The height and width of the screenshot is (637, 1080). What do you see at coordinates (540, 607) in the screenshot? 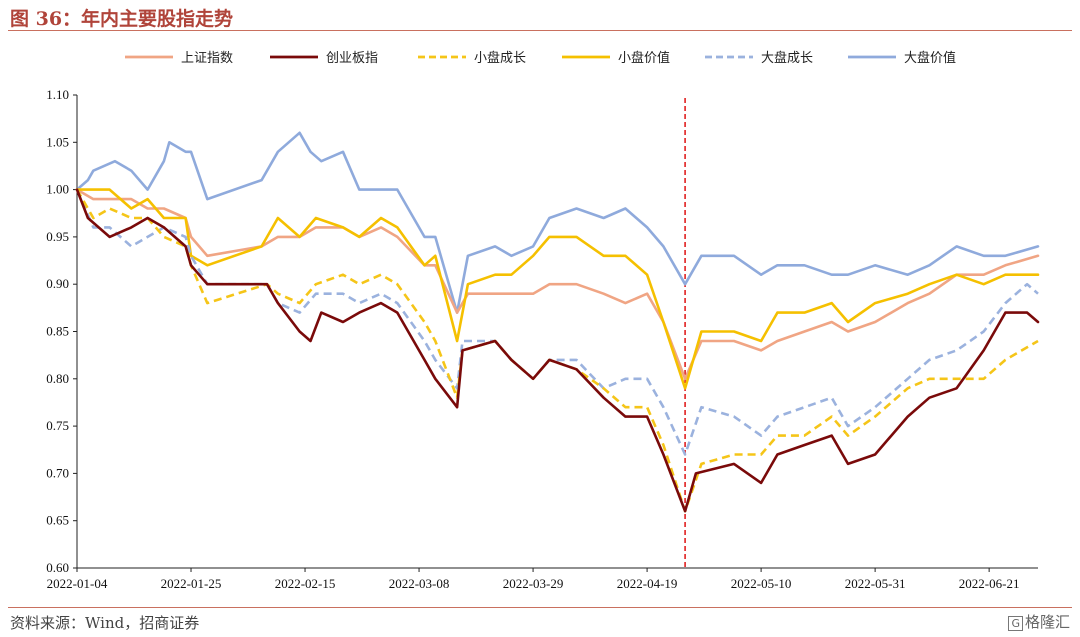
I see `footer-rule` at bounding box center [540, 607].